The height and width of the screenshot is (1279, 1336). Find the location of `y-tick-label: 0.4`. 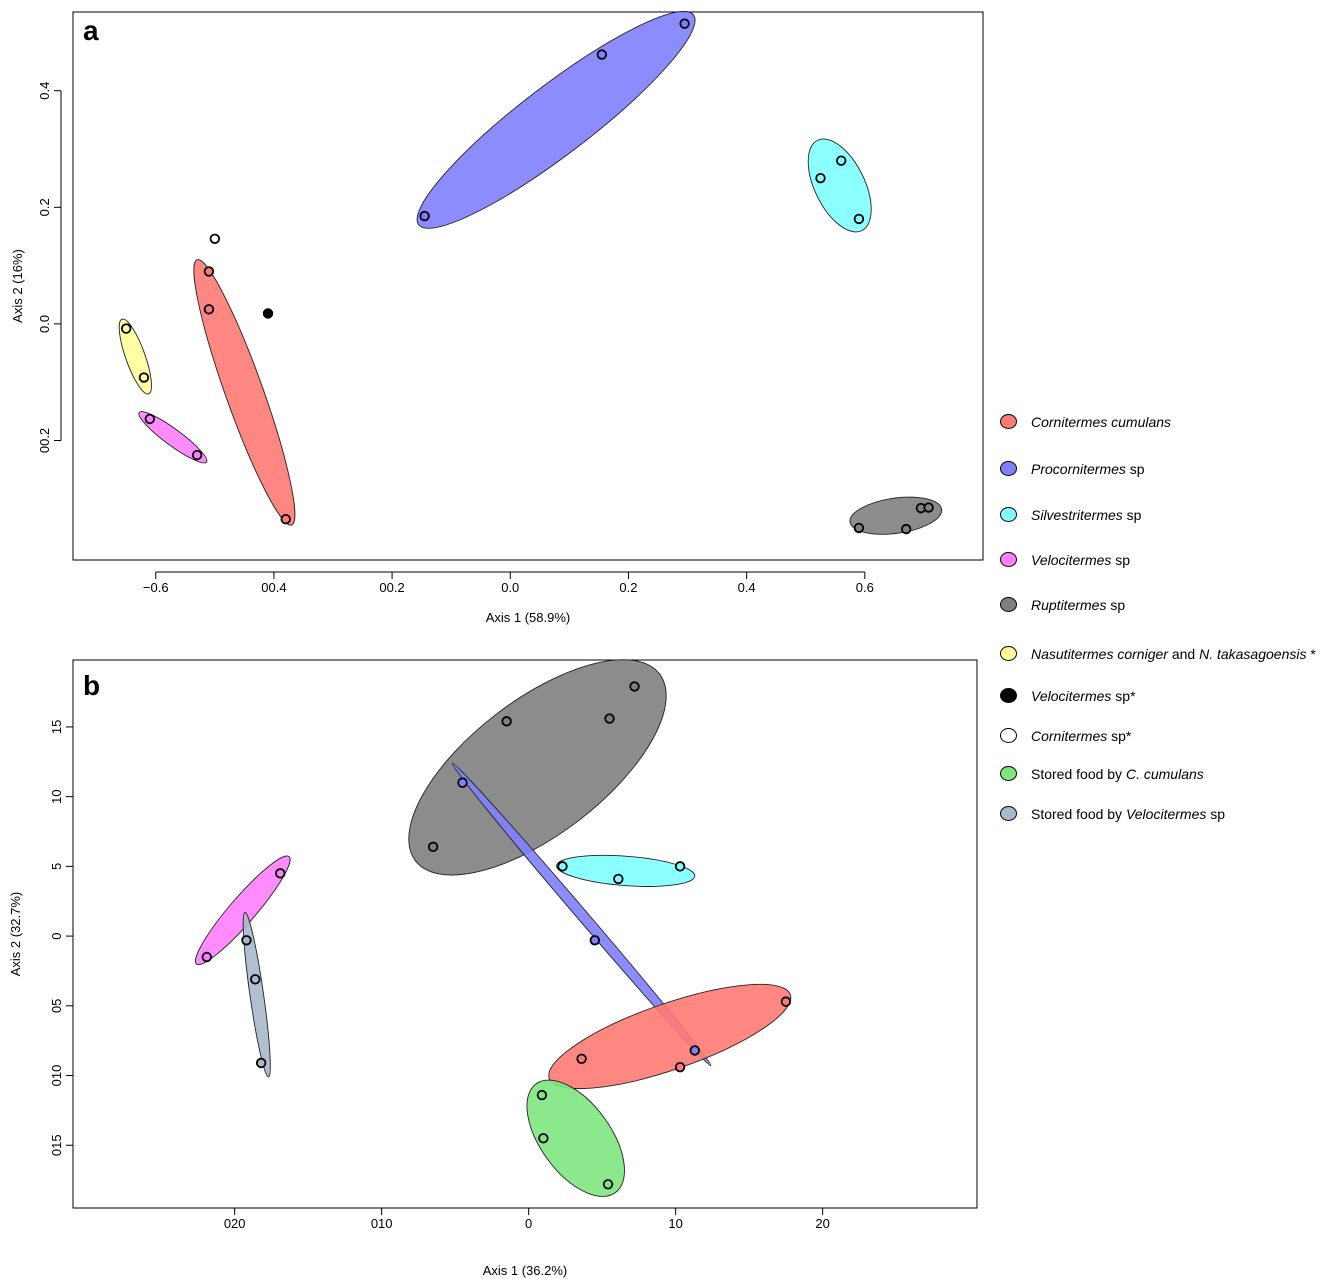

y-tick-label: 0.4 is located at coordinates (44, 91).